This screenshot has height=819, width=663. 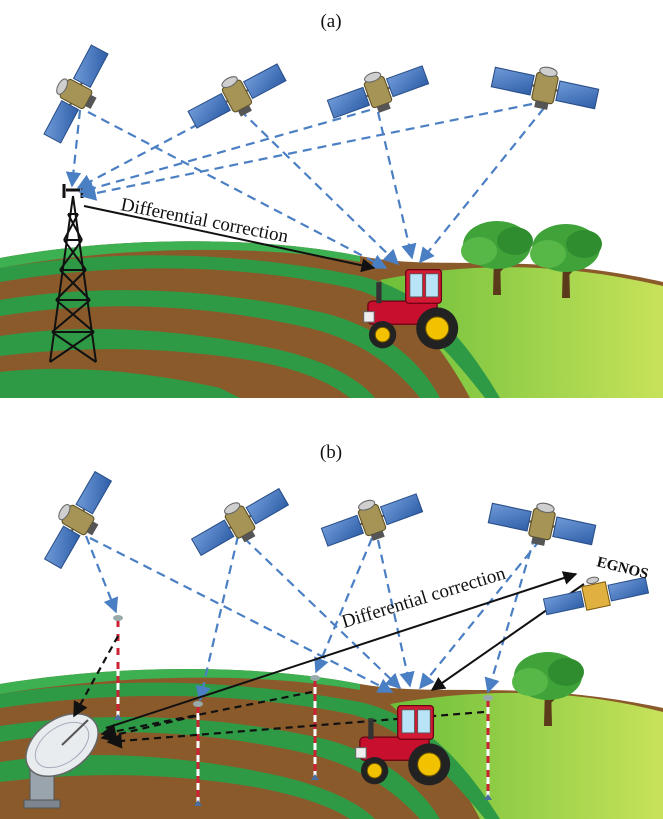 I want to click on egnos-satellite-icon, so click(x=596, y=596).